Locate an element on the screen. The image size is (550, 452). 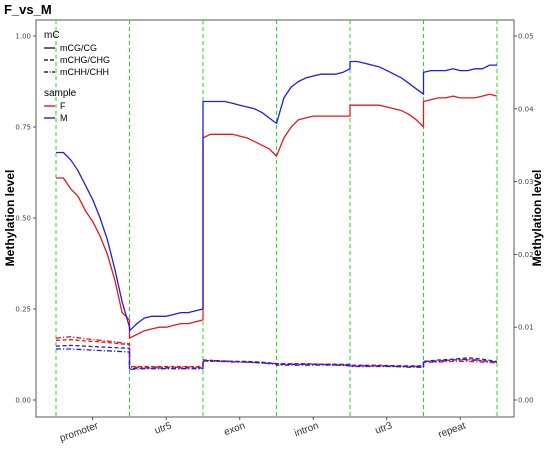
series-m-chh is located at coordinates (277, 359).